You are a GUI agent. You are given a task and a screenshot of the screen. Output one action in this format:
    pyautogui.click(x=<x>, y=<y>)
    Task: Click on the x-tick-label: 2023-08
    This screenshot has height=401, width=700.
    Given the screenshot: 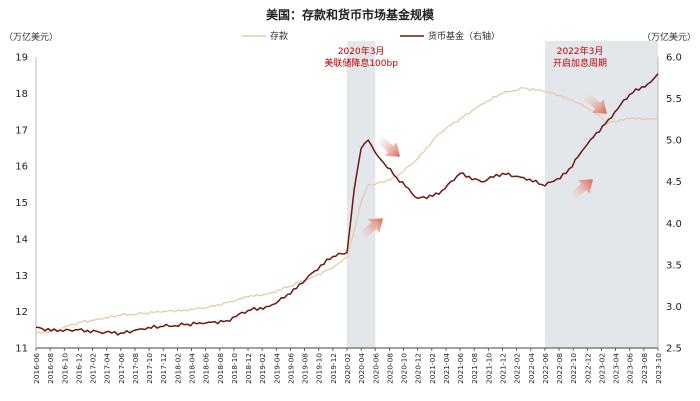 What is the action you would take?
    pyautogui.click(x=644, y=368)
    